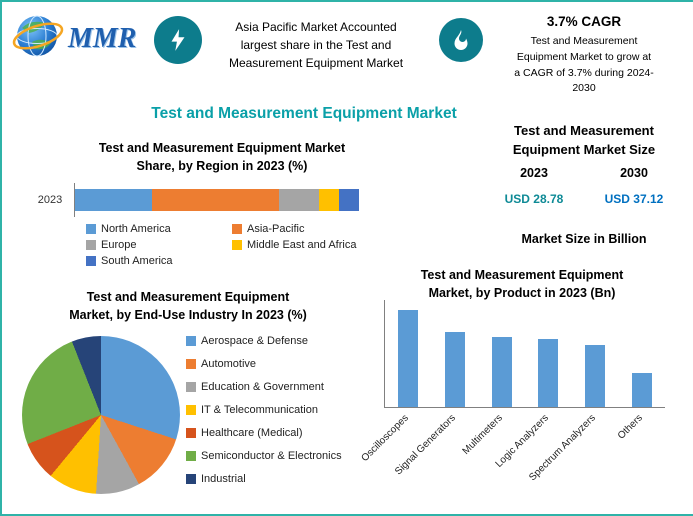 Image resolution: width=693 pixels, height=516 pixels. I want to click on globe-icon, so click(38, 38).